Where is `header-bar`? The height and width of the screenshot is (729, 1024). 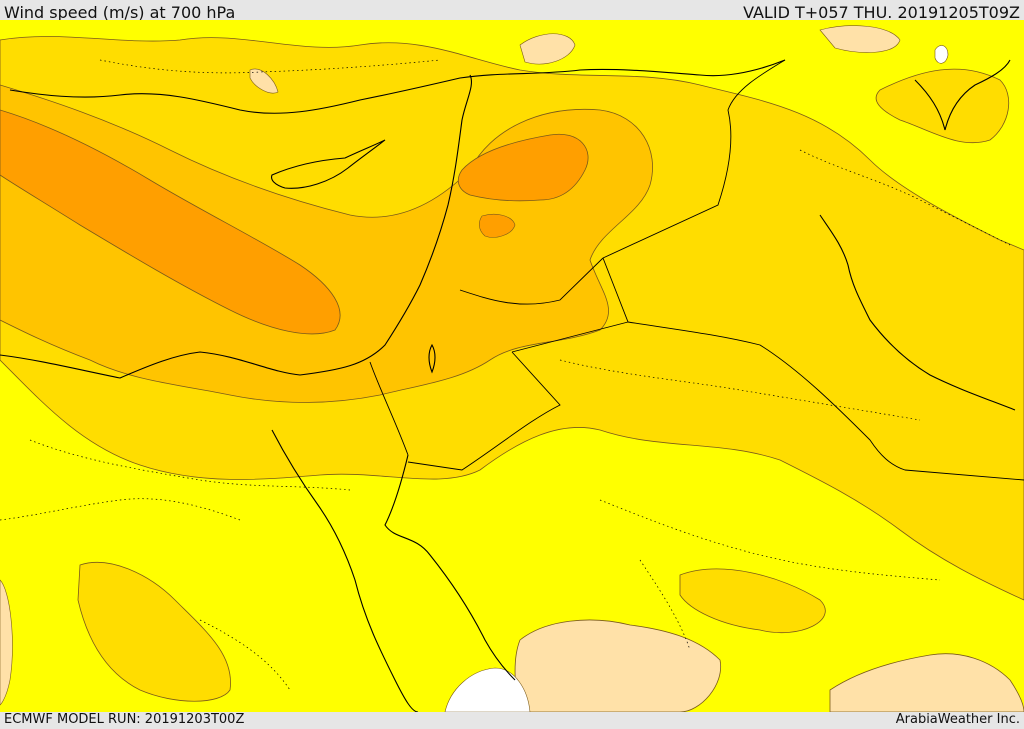
header-bar is located at coordinates (512, 10).